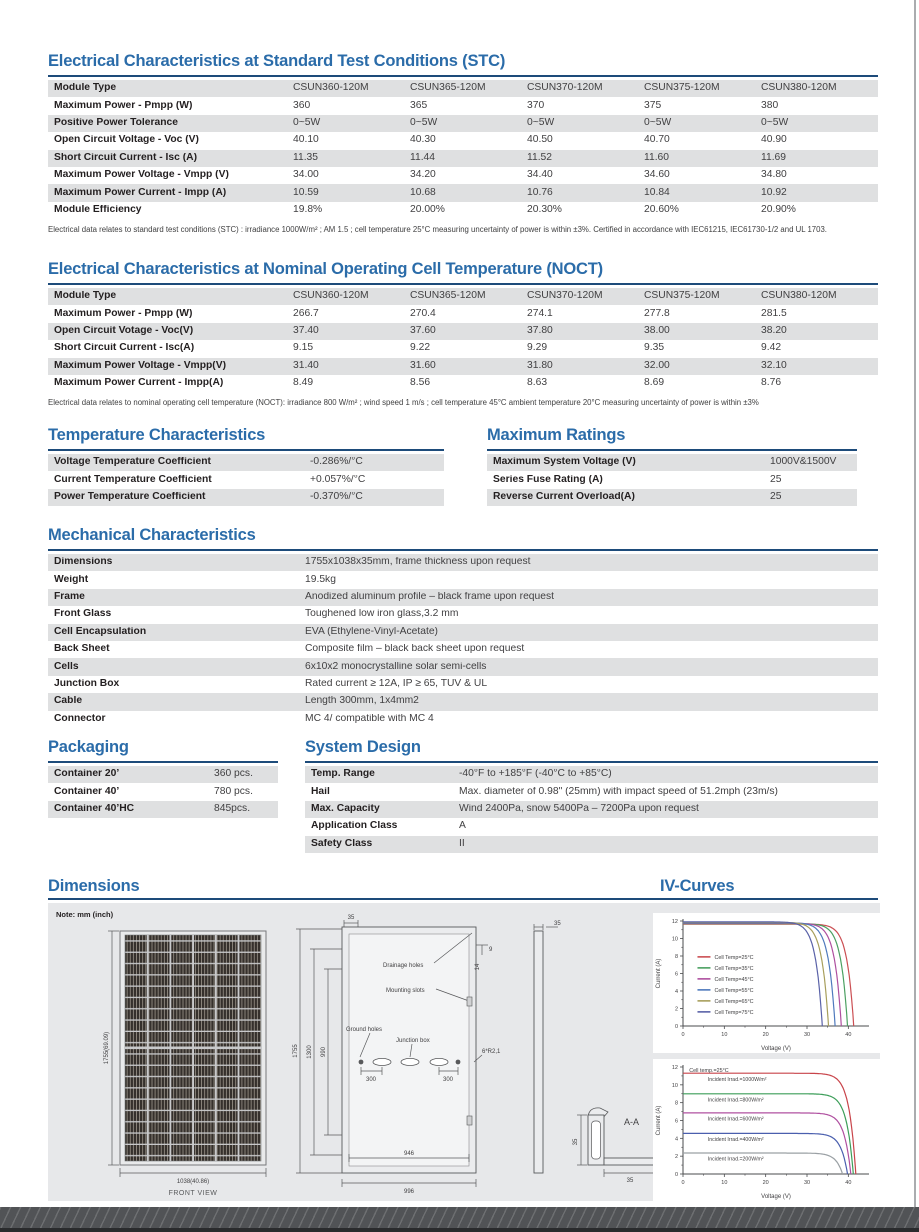 This screenshot has height=1232, width=919. I want to click on row-label: Maximum Power Current - Impp (A), so click(140, 192).